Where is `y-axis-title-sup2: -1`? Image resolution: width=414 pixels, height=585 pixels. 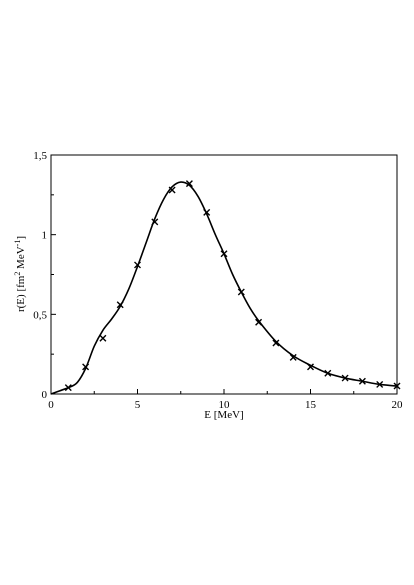
y-axis-title-sup2: -1 is located at coordinates (17, 243).